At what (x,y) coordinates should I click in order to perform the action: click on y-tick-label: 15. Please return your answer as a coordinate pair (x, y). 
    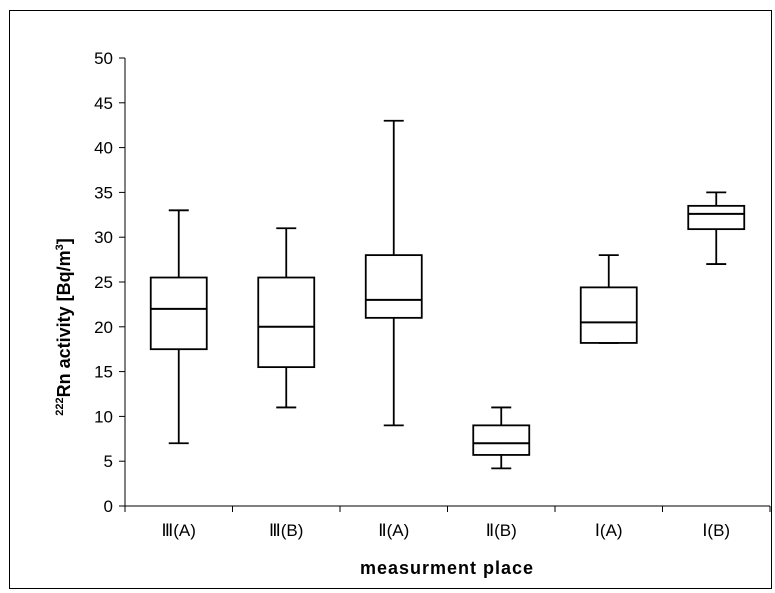
    Looking at the image, I should click on (103, 372).